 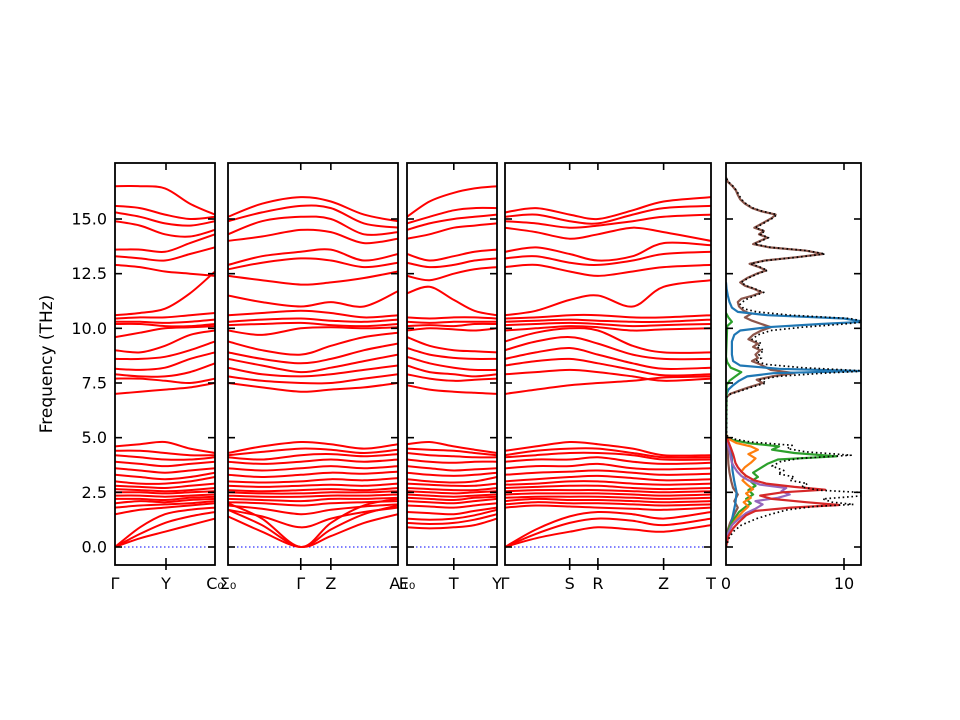 I want to click on kpoint-label: C₀, so click(x=215, y=583).